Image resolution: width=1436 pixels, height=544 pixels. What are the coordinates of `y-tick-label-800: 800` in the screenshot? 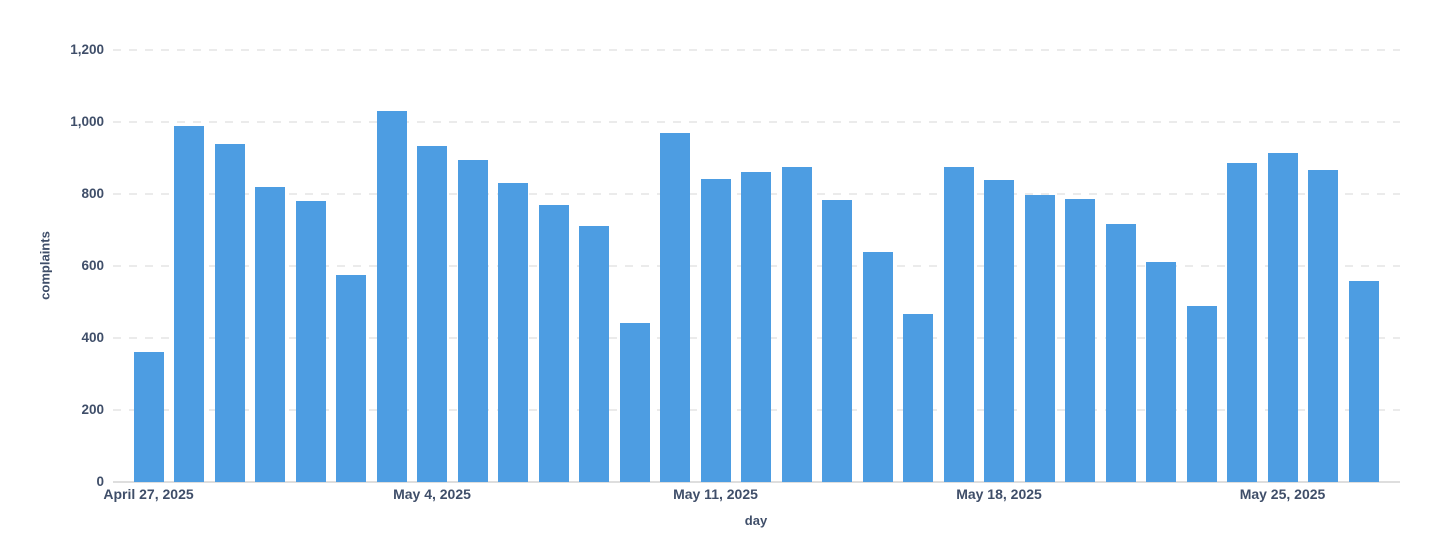 It's located at (92, 193).